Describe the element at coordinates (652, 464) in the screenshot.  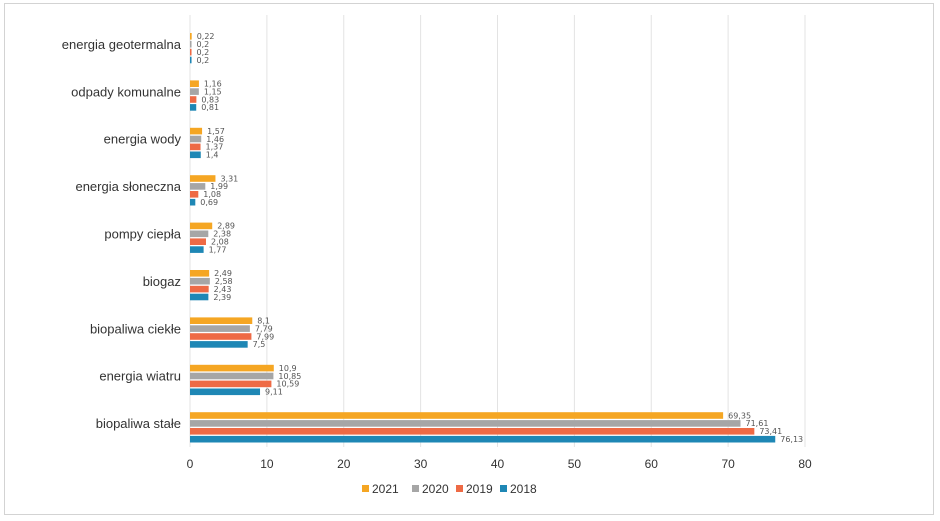
I see `x-tick-label: 60` at that location.